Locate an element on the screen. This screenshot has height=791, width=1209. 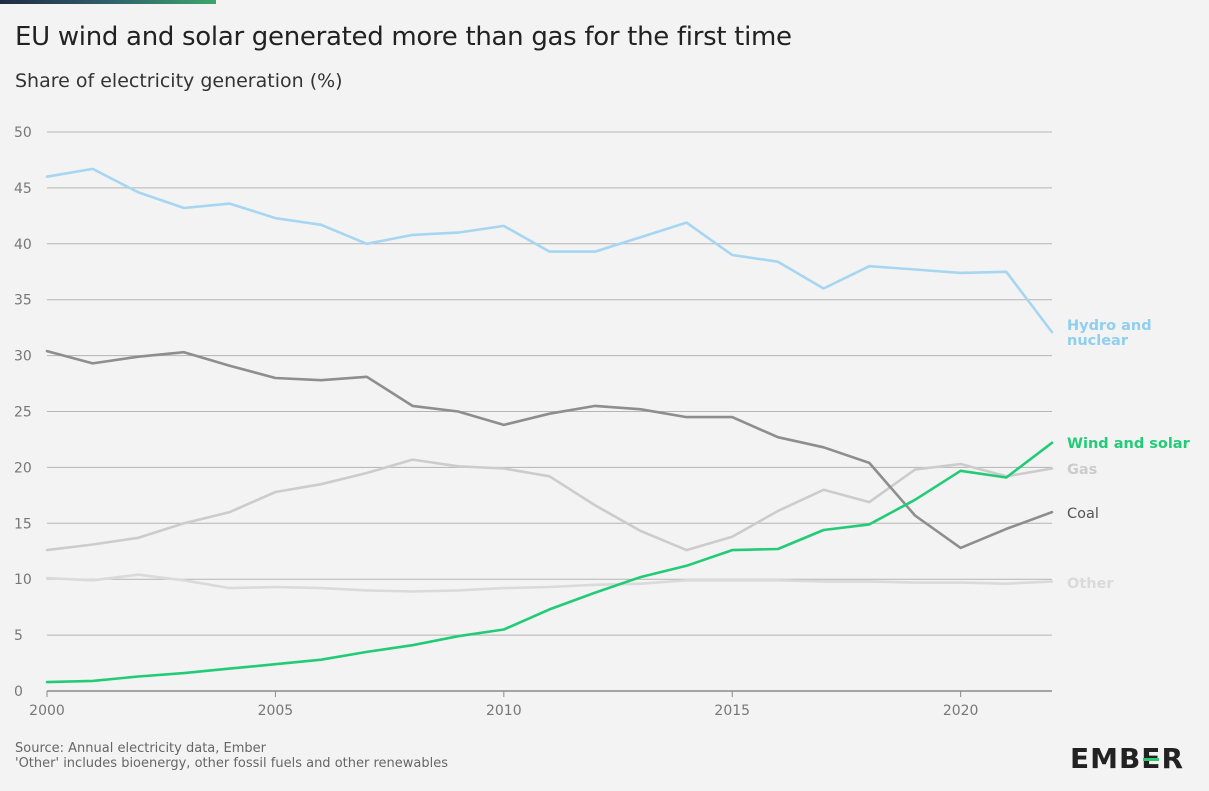
y-tick-label: 20 is located at coordinates (23, 468).